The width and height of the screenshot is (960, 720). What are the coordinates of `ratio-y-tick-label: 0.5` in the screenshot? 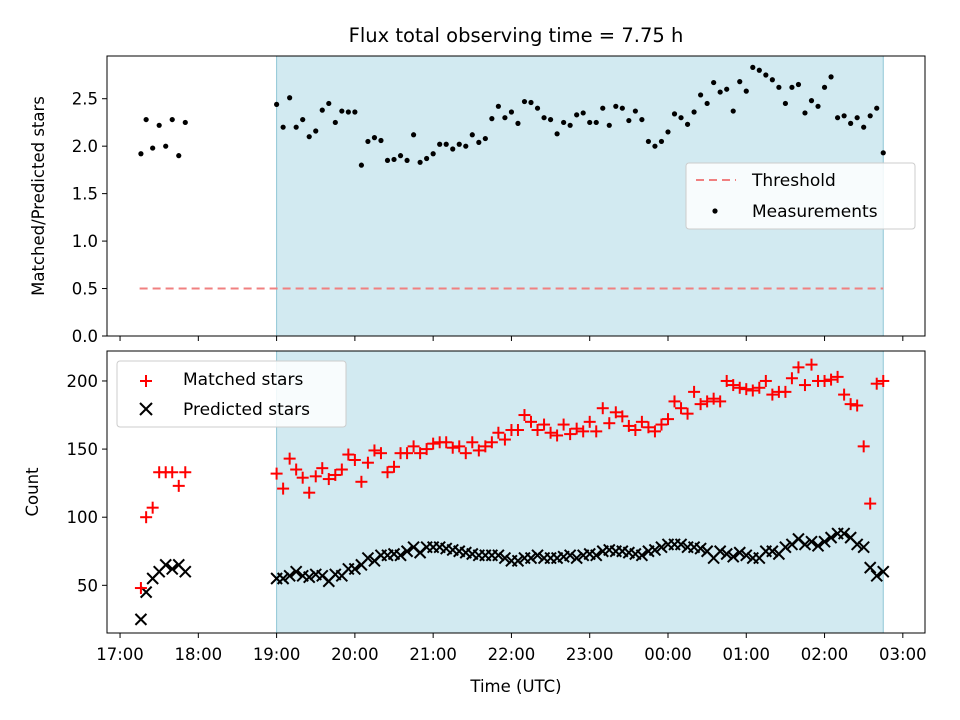 It's located at (85, 289).